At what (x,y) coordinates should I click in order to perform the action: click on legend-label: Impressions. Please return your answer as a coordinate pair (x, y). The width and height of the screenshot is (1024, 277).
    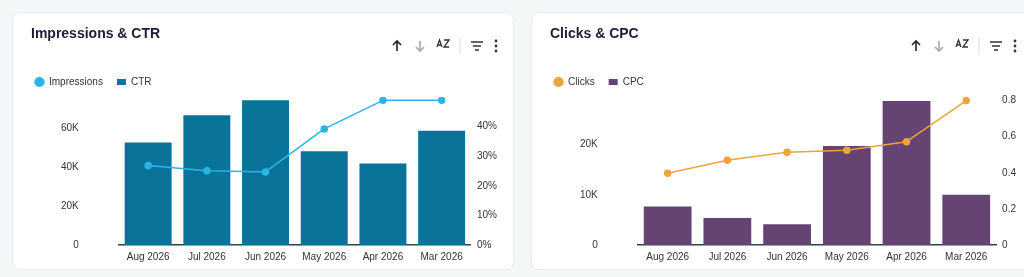
    Looking at the image, I should click on (76, 81).